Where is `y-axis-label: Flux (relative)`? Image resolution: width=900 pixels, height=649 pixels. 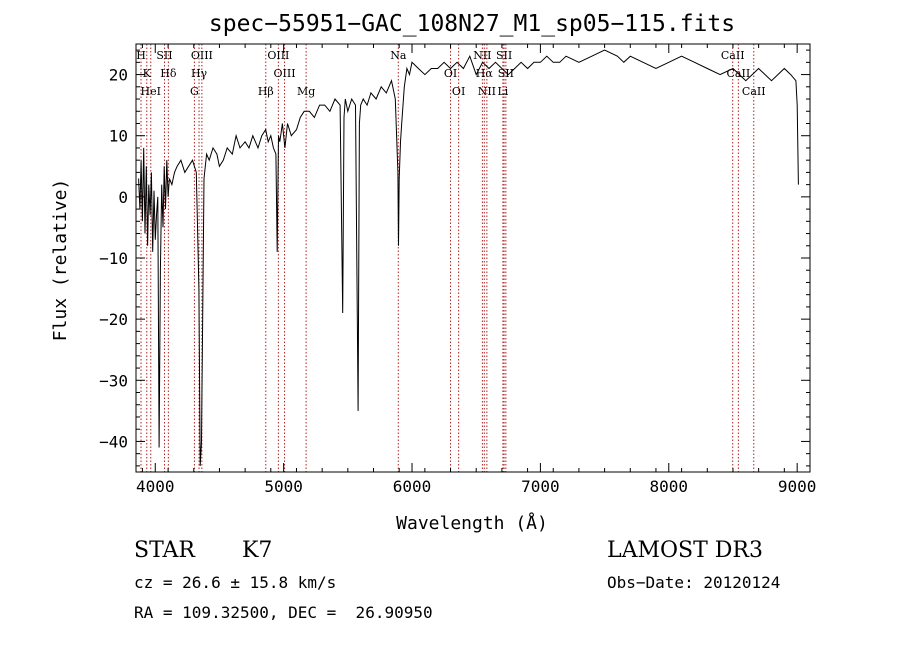
y-axis-label: Flux (relative) is located at coordinates (60, 260).